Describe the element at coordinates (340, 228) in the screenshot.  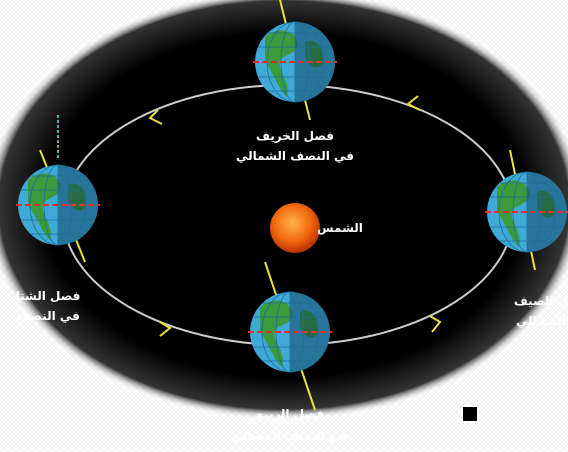
I see `sun-label: الشمس` at that location.